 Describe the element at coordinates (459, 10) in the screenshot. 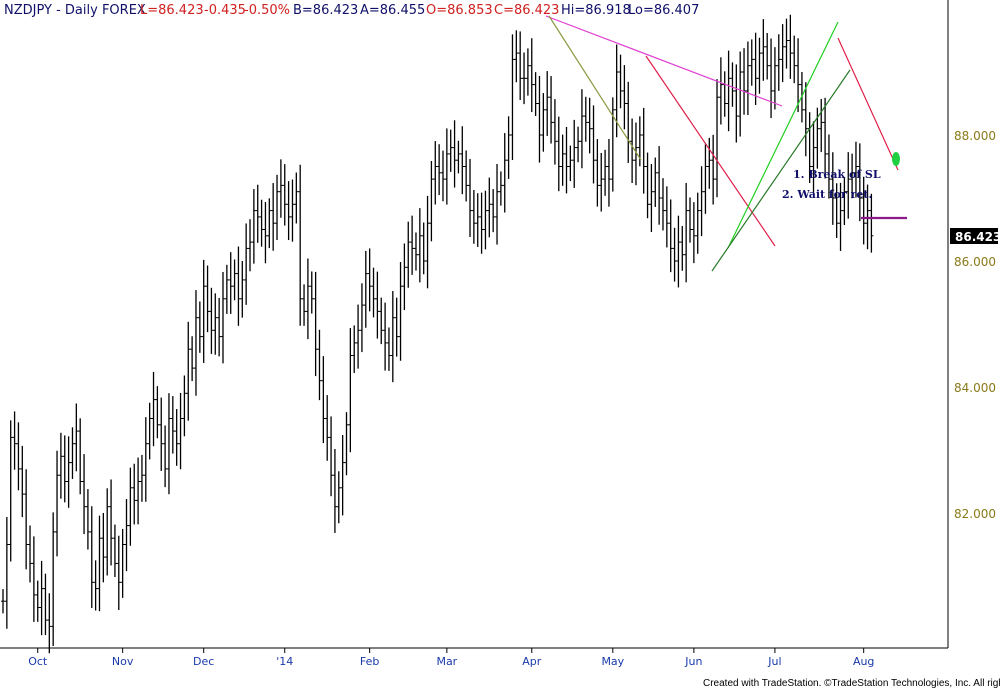

I see `header-open: O=86.853` at that location.